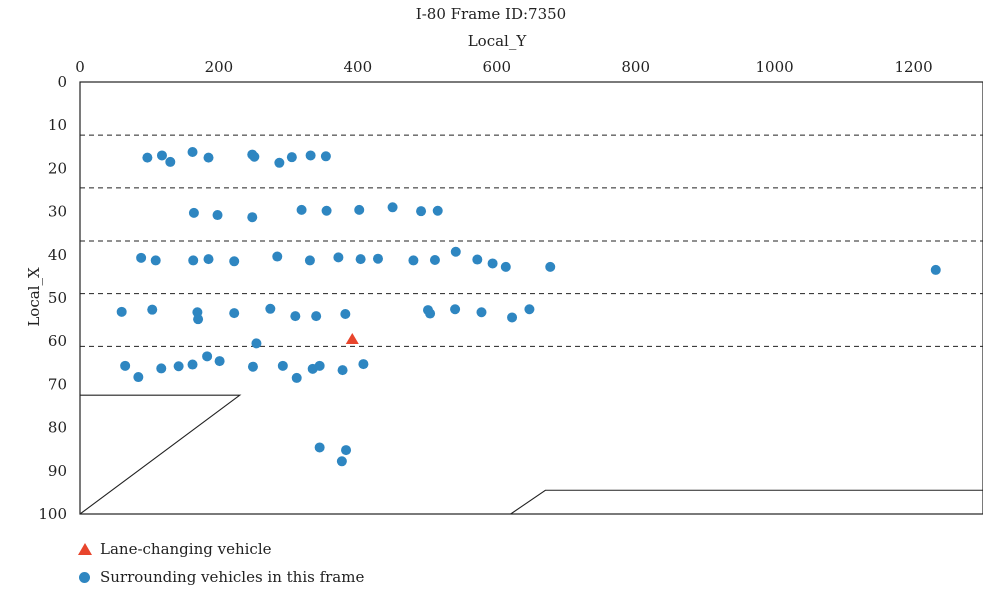 Image resolution: width=983 pixels, height=598 pixels. What do you see at coordinates (775, 67) in the screenshot?
I see `x-tick-label: 1000` at bounding box center [775, 67].